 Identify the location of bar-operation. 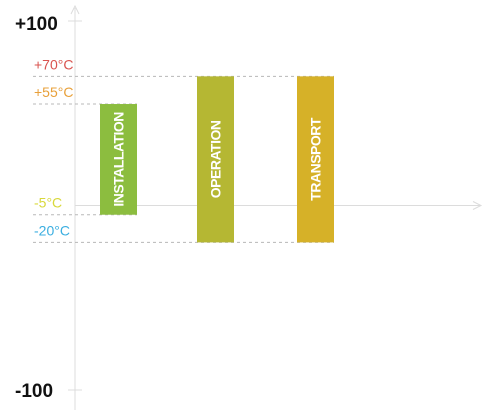
(215, 159).